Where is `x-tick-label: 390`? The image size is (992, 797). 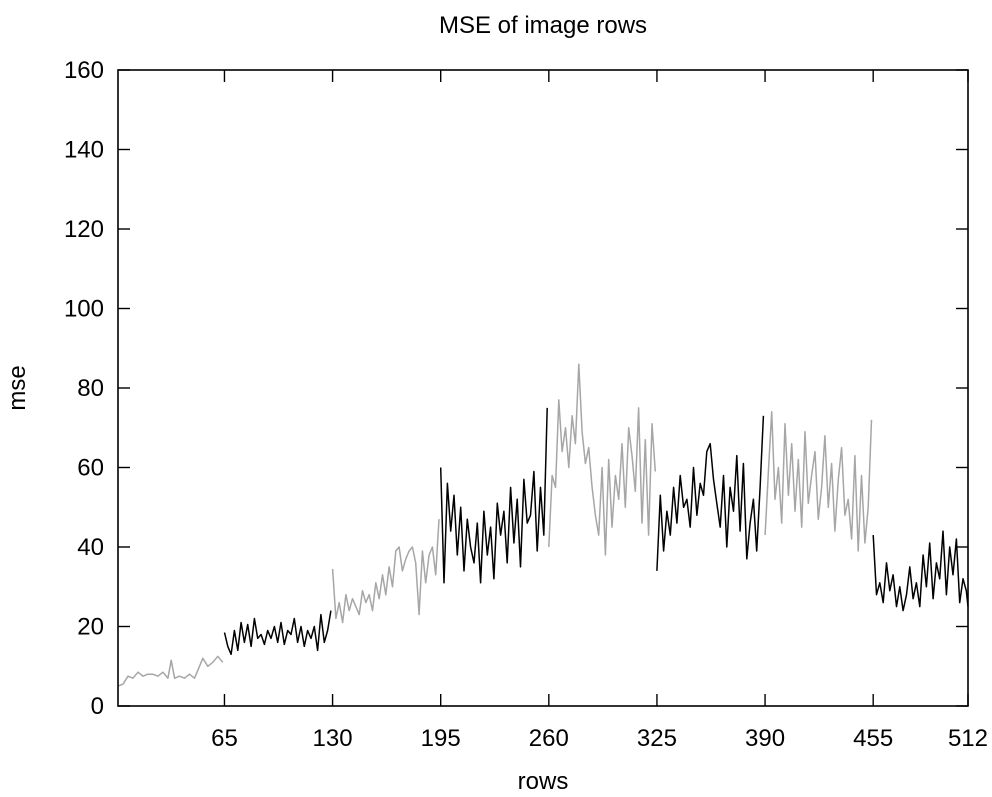 x-tick-label: 390 is located at coordinates (765, 738).